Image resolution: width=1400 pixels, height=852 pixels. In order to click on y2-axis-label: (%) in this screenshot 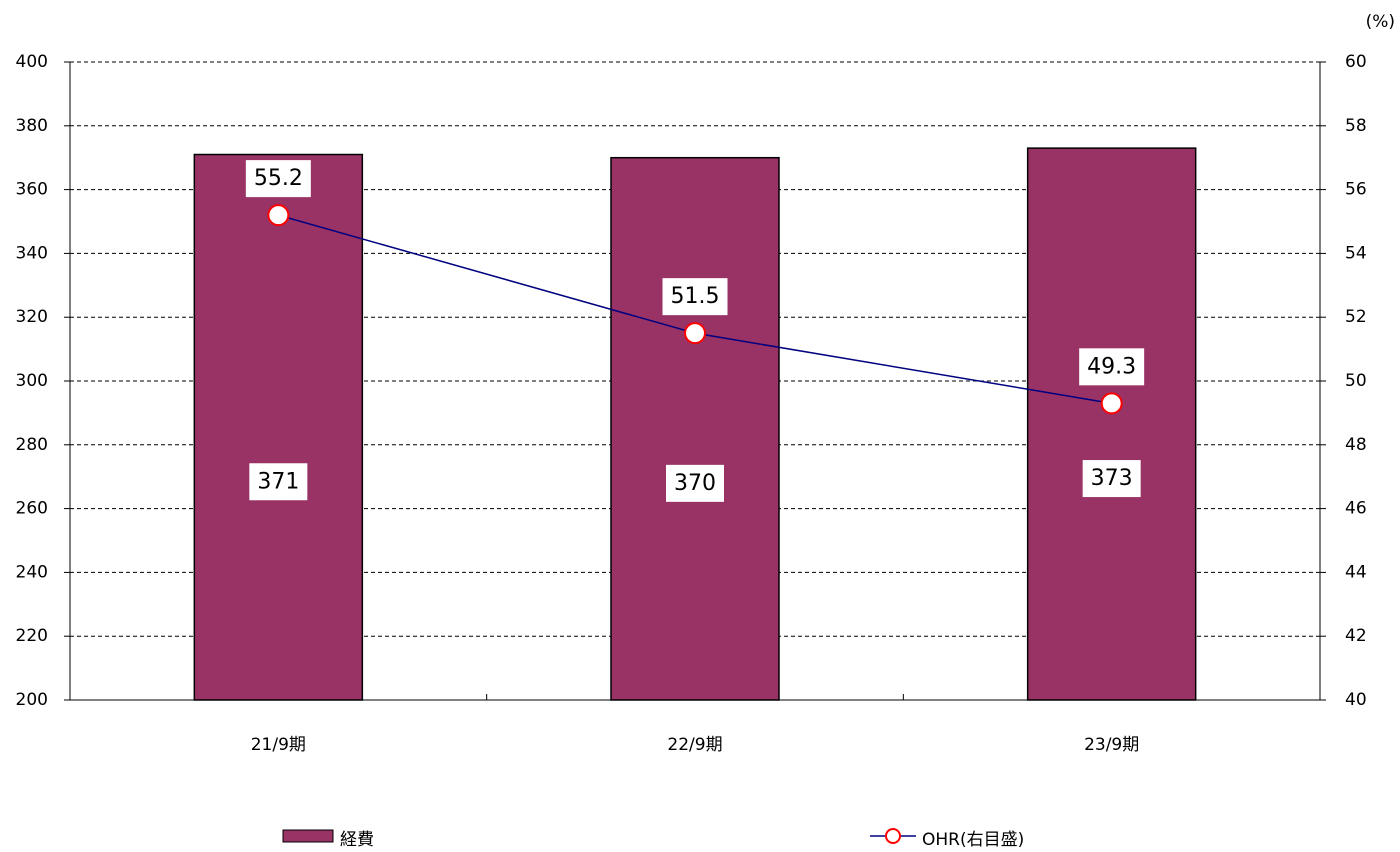, I will do `click(1380, 22)`.